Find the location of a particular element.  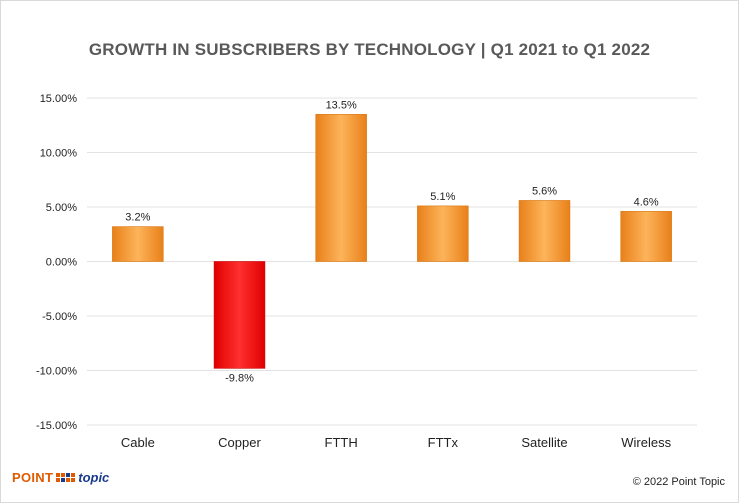

x-tick-label: FTTx is located at coordinates (443, 442).